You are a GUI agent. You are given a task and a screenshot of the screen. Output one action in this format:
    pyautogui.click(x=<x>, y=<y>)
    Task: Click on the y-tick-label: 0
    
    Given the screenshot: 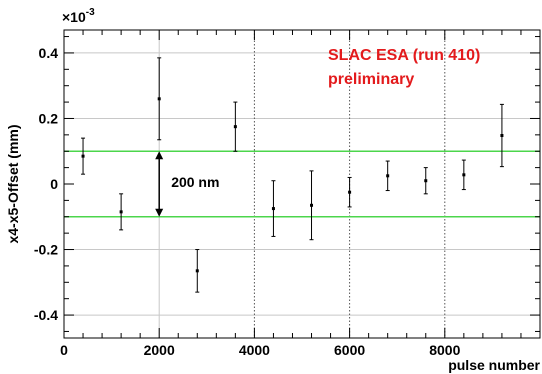 What is the action you would take?
    pyautogui.click(x=54, y=184)
    